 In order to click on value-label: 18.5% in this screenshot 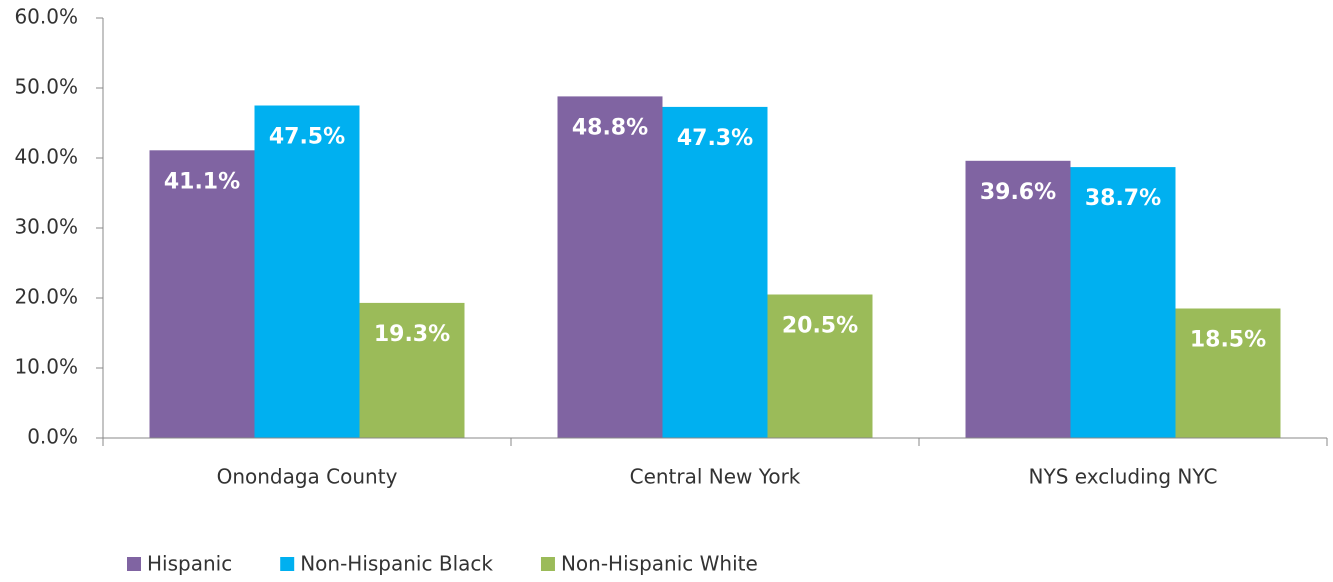, I will do `click(1228, 340)`.